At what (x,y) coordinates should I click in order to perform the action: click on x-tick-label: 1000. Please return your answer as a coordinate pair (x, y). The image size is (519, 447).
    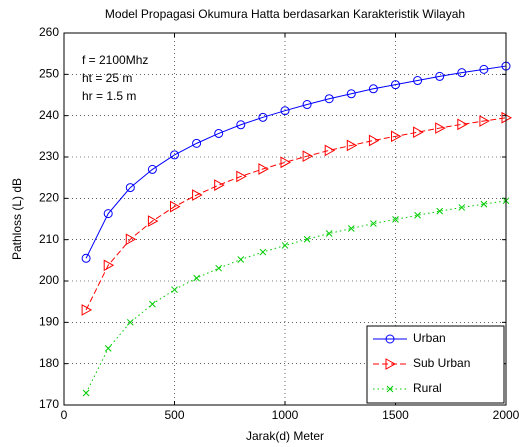
    Looking at the image, I should click on (285, 415).